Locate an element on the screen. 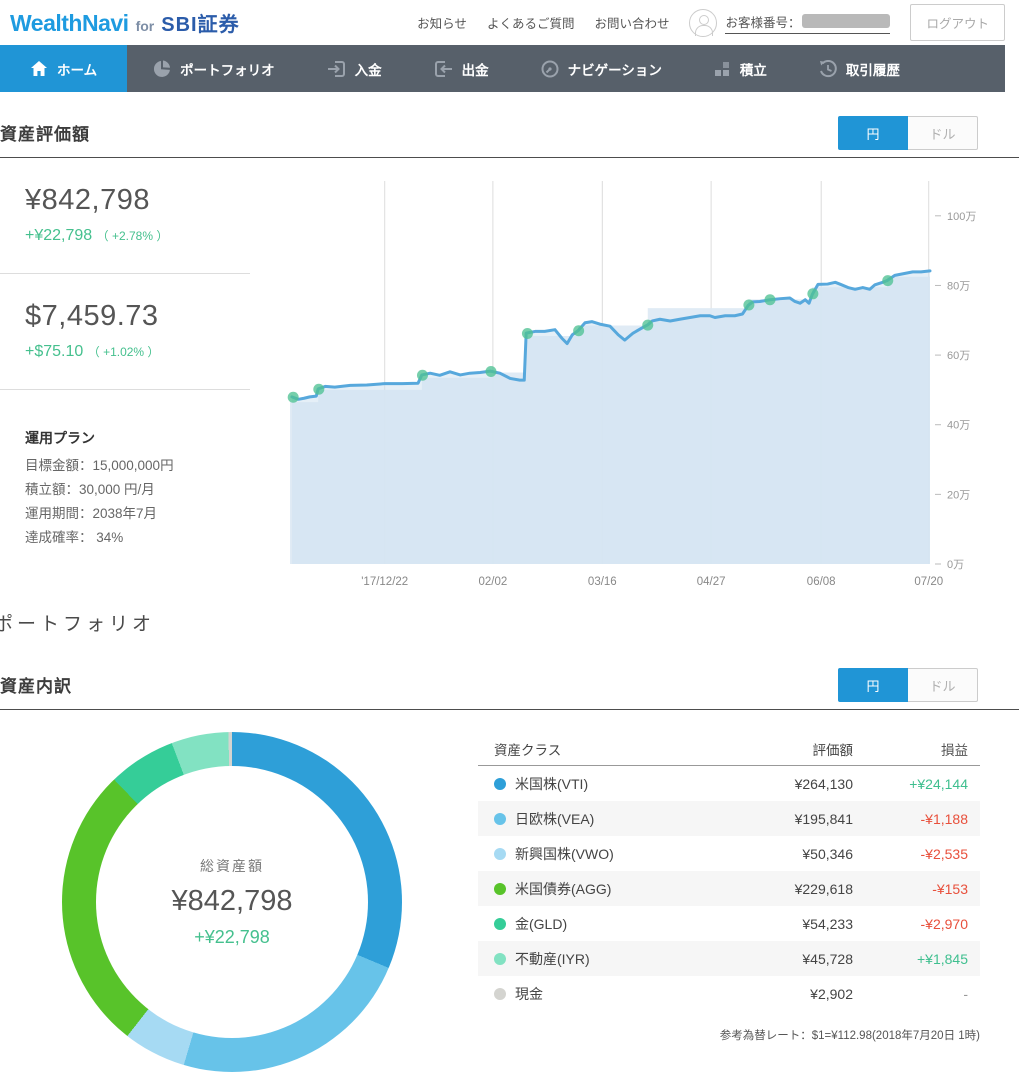 This screenshot has width=1019, height=1085. svg-text: 07/20 is located at coordinates (928, 582).